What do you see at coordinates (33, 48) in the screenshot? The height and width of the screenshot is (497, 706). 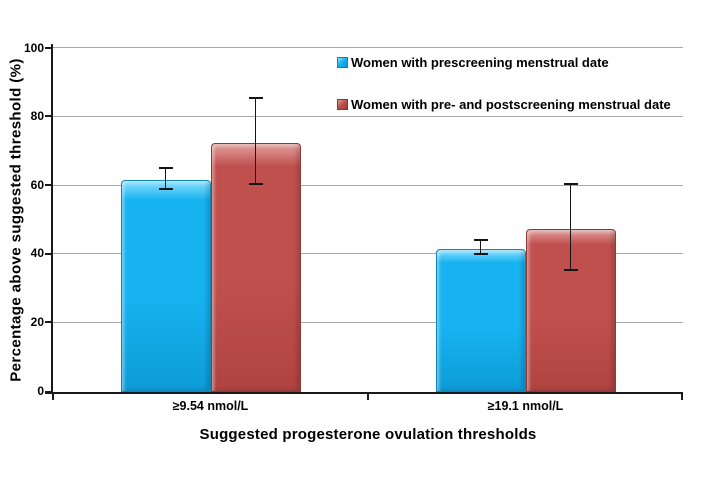 I see `y-tick-label: 100` at bounding box center [33, 48].